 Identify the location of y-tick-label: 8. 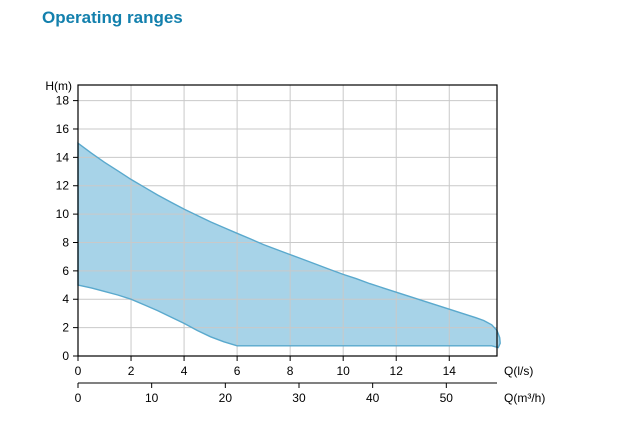
(65, 242).